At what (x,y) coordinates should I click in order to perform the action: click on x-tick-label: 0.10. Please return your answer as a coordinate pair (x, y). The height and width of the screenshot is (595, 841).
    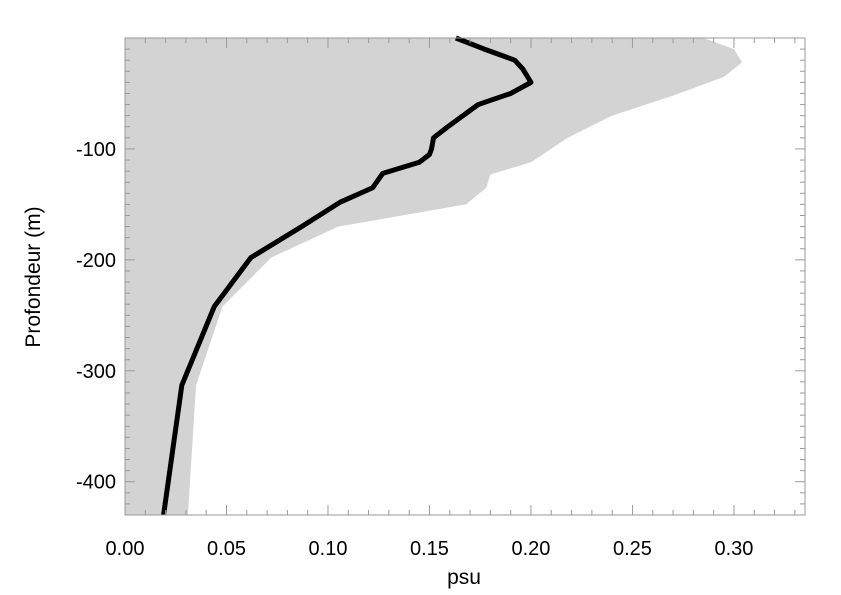
    Looking at the image, I should click on (328, 549).